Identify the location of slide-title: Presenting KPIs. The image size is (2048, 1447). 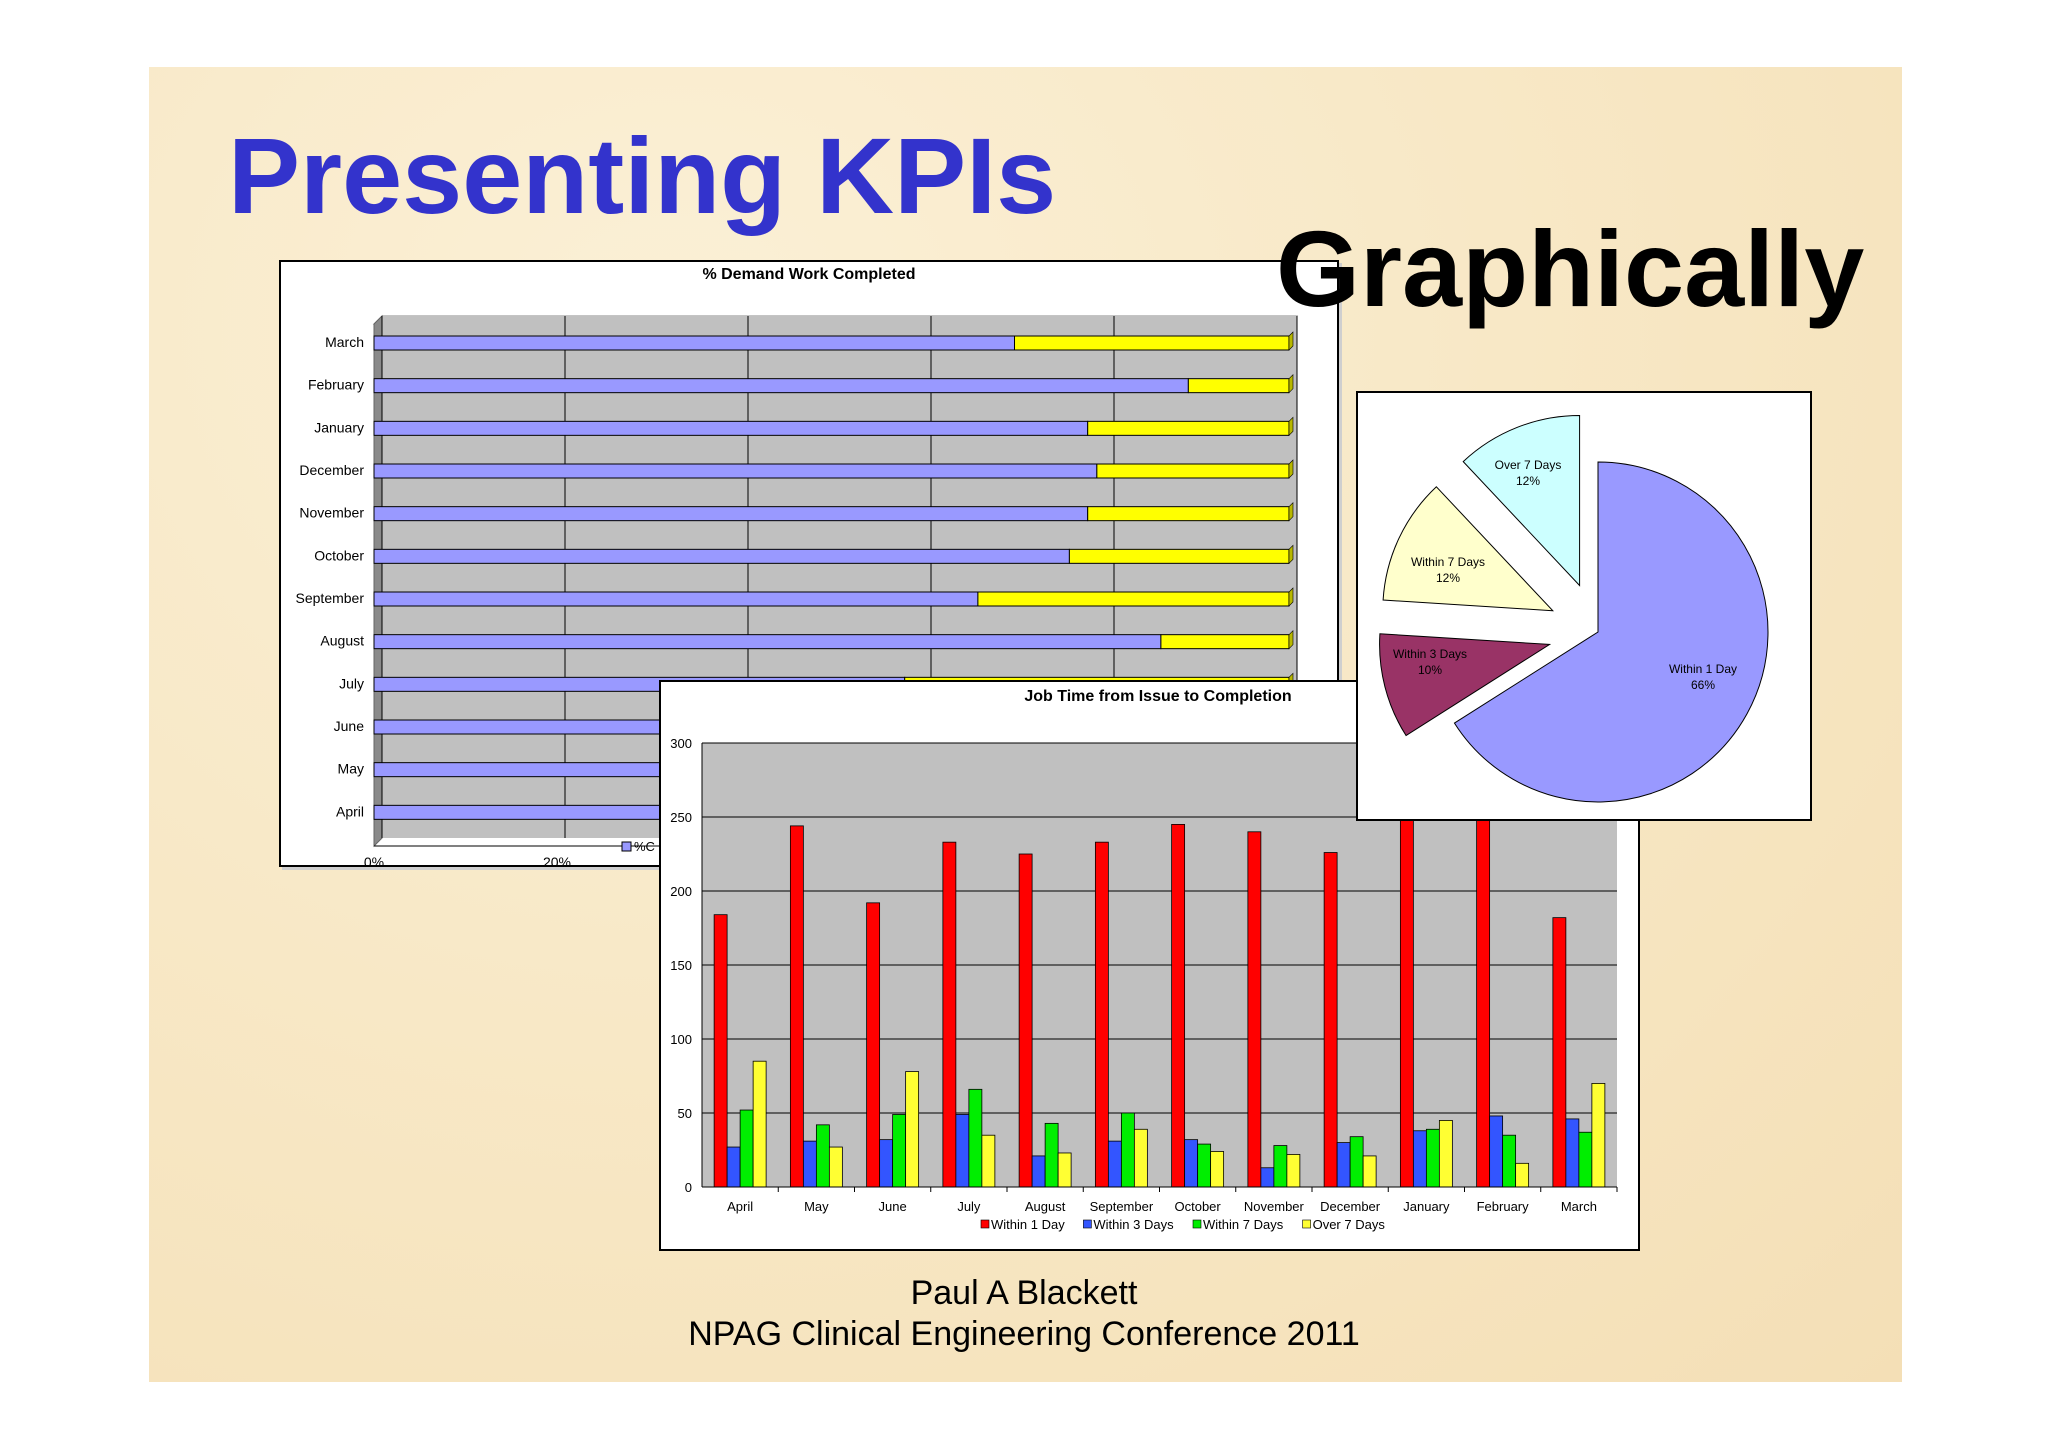
(642, 175).